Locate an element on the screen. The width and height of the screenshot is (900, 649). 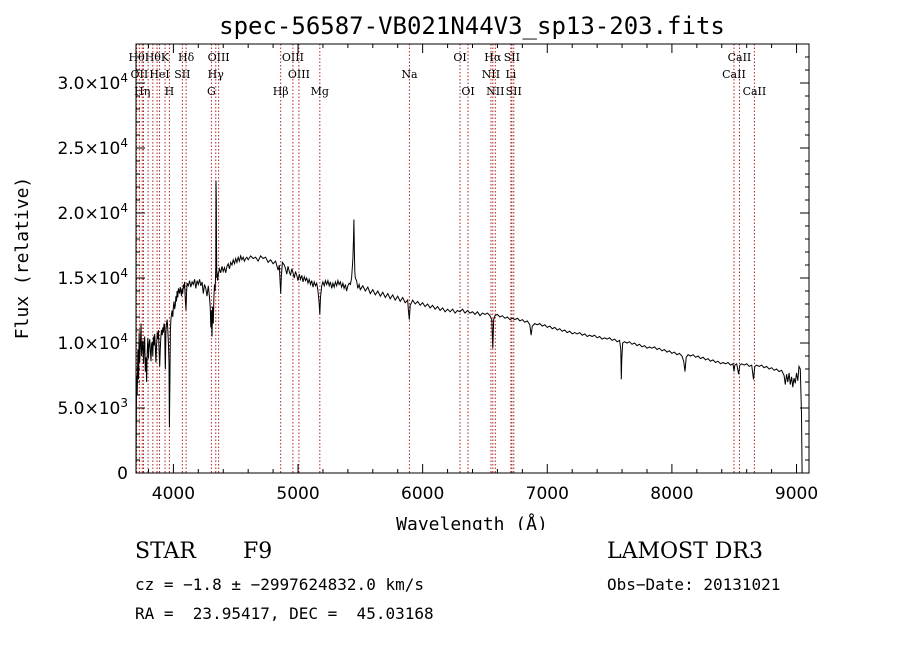
line-label-27: SII is located at coordinates (514, 91).